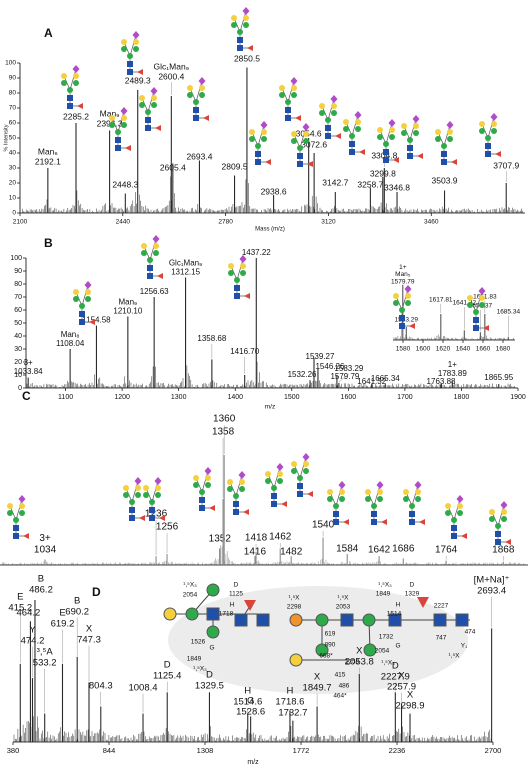 The height and width of the screenshot is (771, 528). What do you see at coordinates (13, 198) in the screenshot?
I see `y-tick-label: 10` at bounding box center [13, 198].